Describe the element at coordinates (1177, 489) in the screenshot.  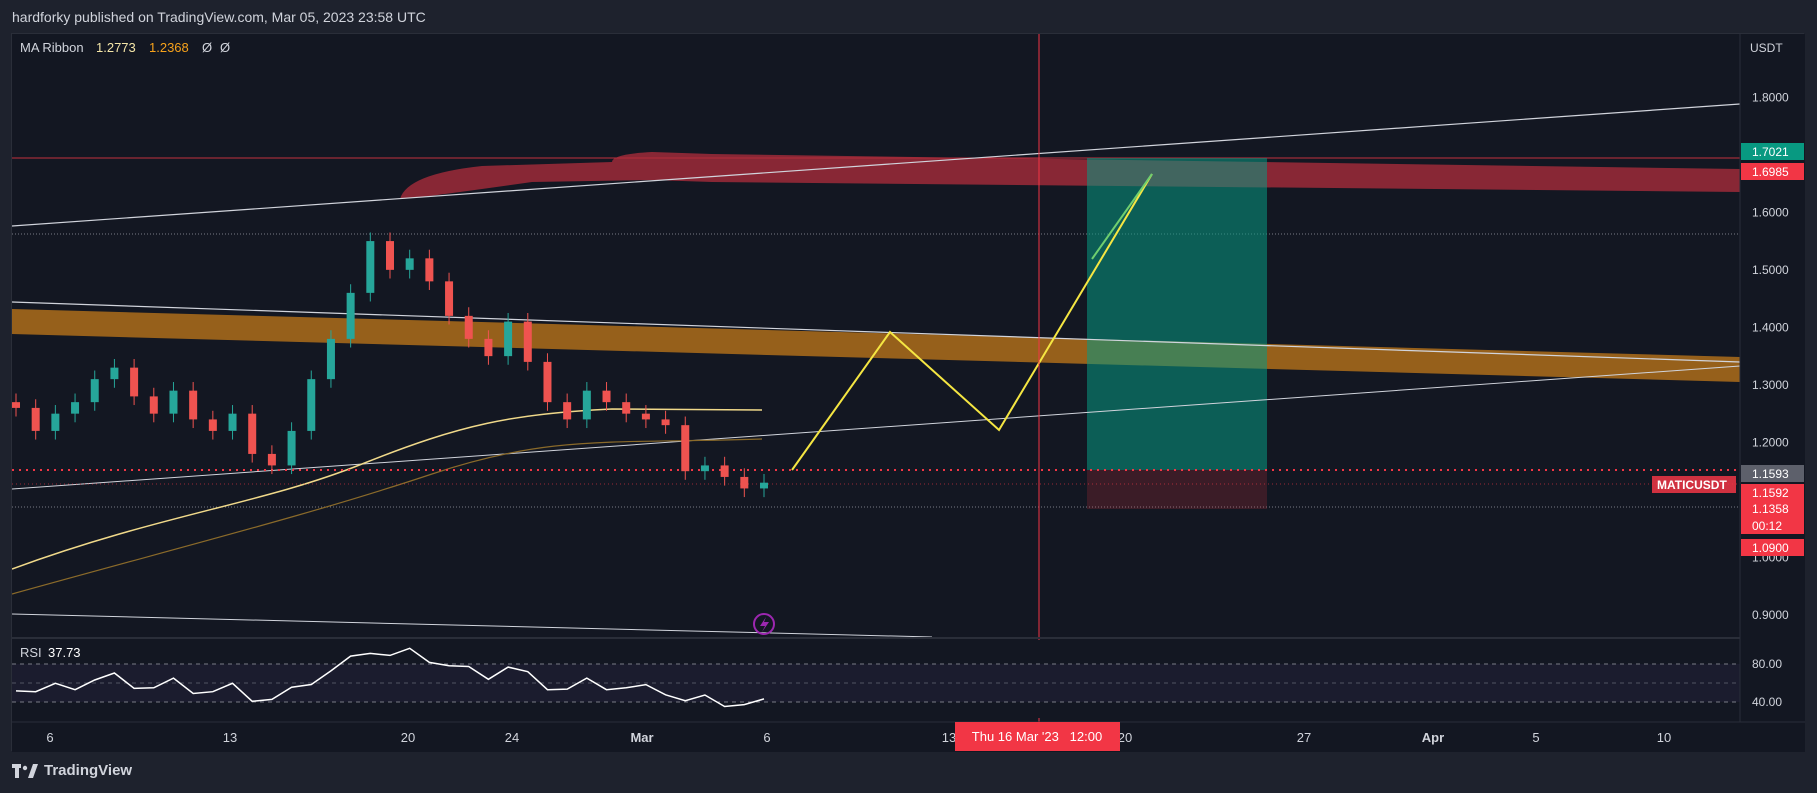
I see `stop-zone` at that location.